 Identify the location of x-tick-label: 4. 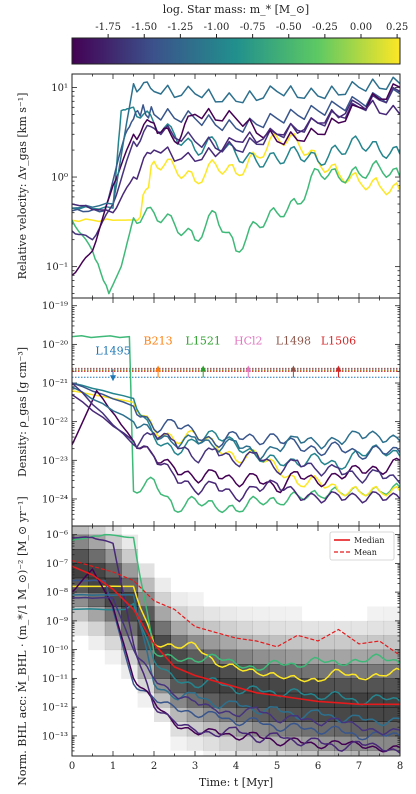
(236, 766).